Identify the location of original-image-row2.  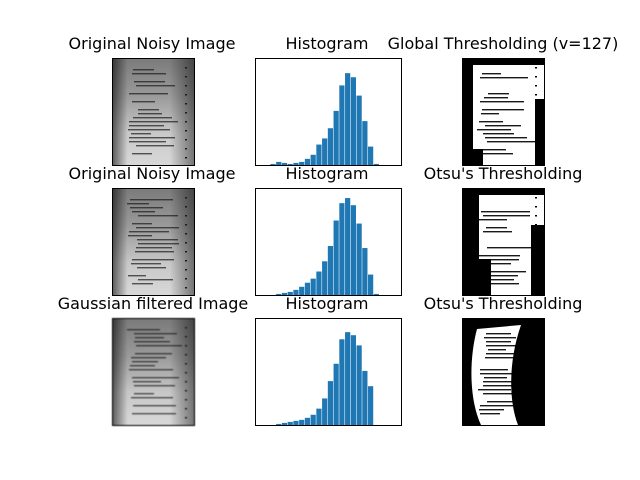
(153, 242).